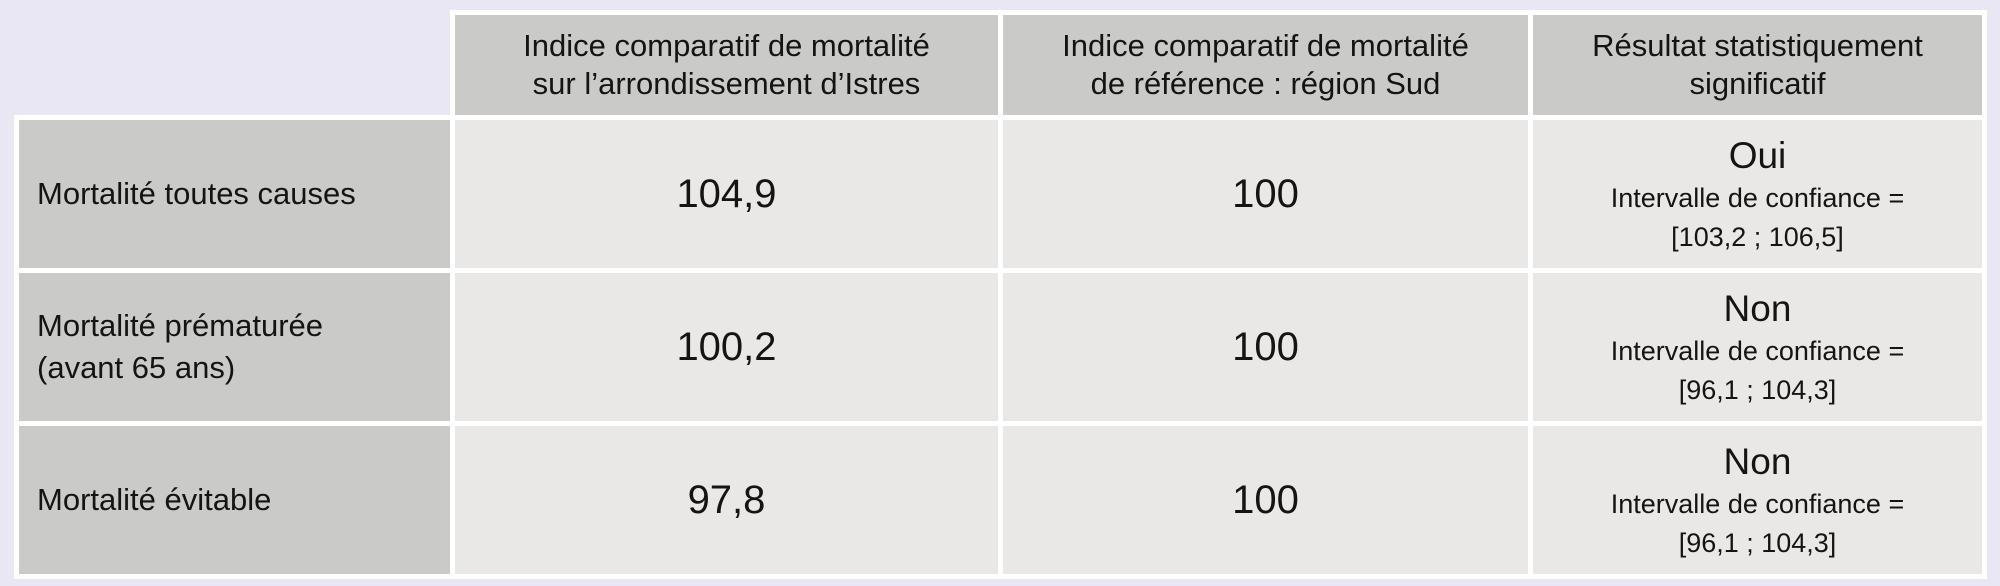 The height and width of the screenshot is (586, 2000). I want to click on header-line: de référence : région Sud, so click(1265, 83).